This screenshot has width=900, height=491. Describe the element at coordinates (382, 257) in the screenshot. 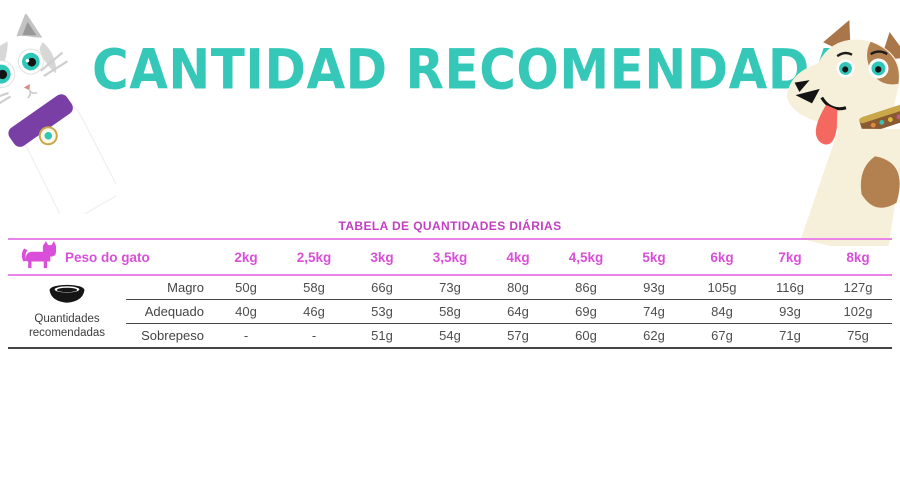

I see `col-header-3kg: 3kg` at that location.